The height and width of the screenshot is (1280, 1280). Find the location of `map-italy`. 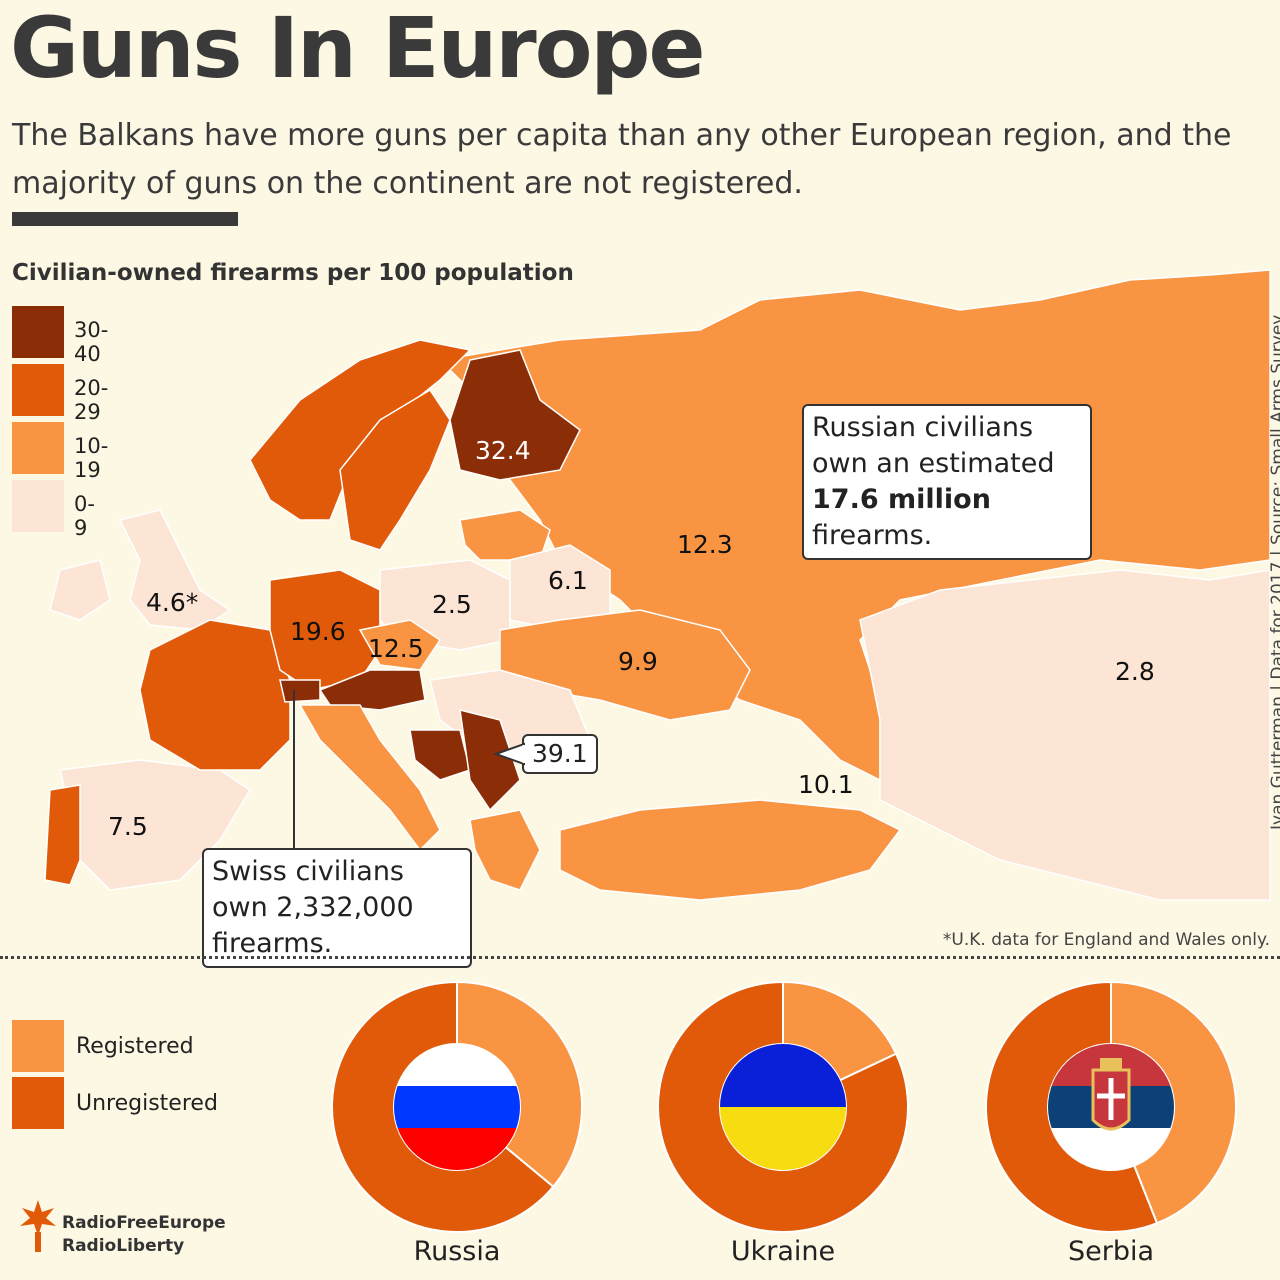

map-italy is located at coordinates (369, 778).